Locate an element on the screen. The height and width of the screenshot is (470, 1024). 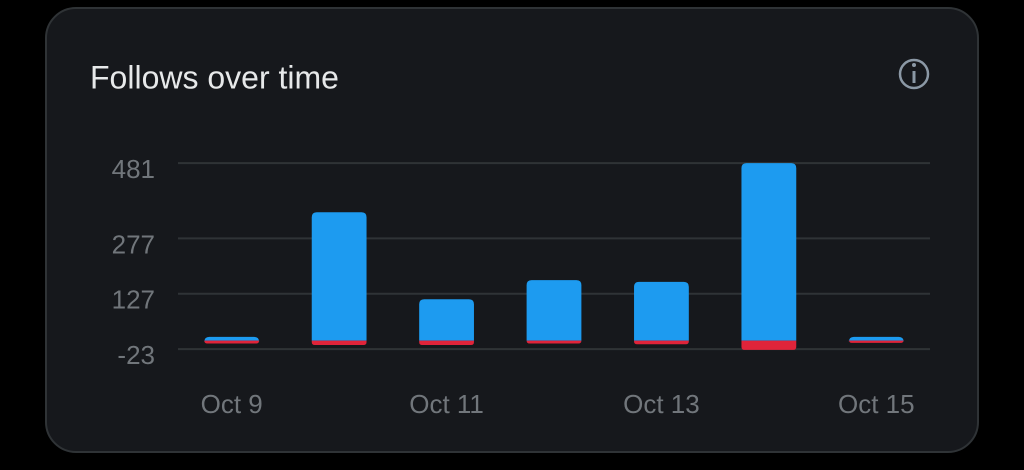
info-icon is located at coordinates (914, 74).